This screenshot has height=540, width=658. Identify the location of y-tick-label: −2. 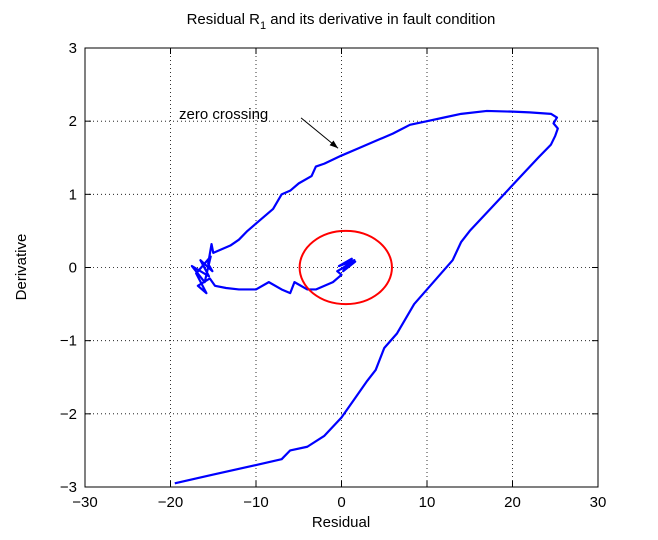
(68, 414).